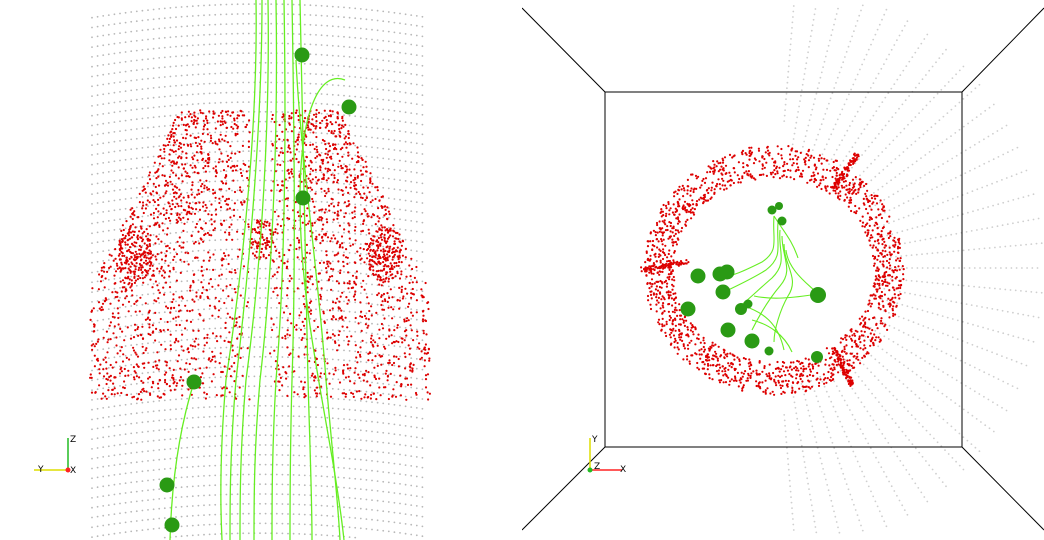 The image size is (1044, 540). What do you see at coordinates (590, 470) in the screenshot?
I see `axis-z-dot` at bounding box center [590, 470].